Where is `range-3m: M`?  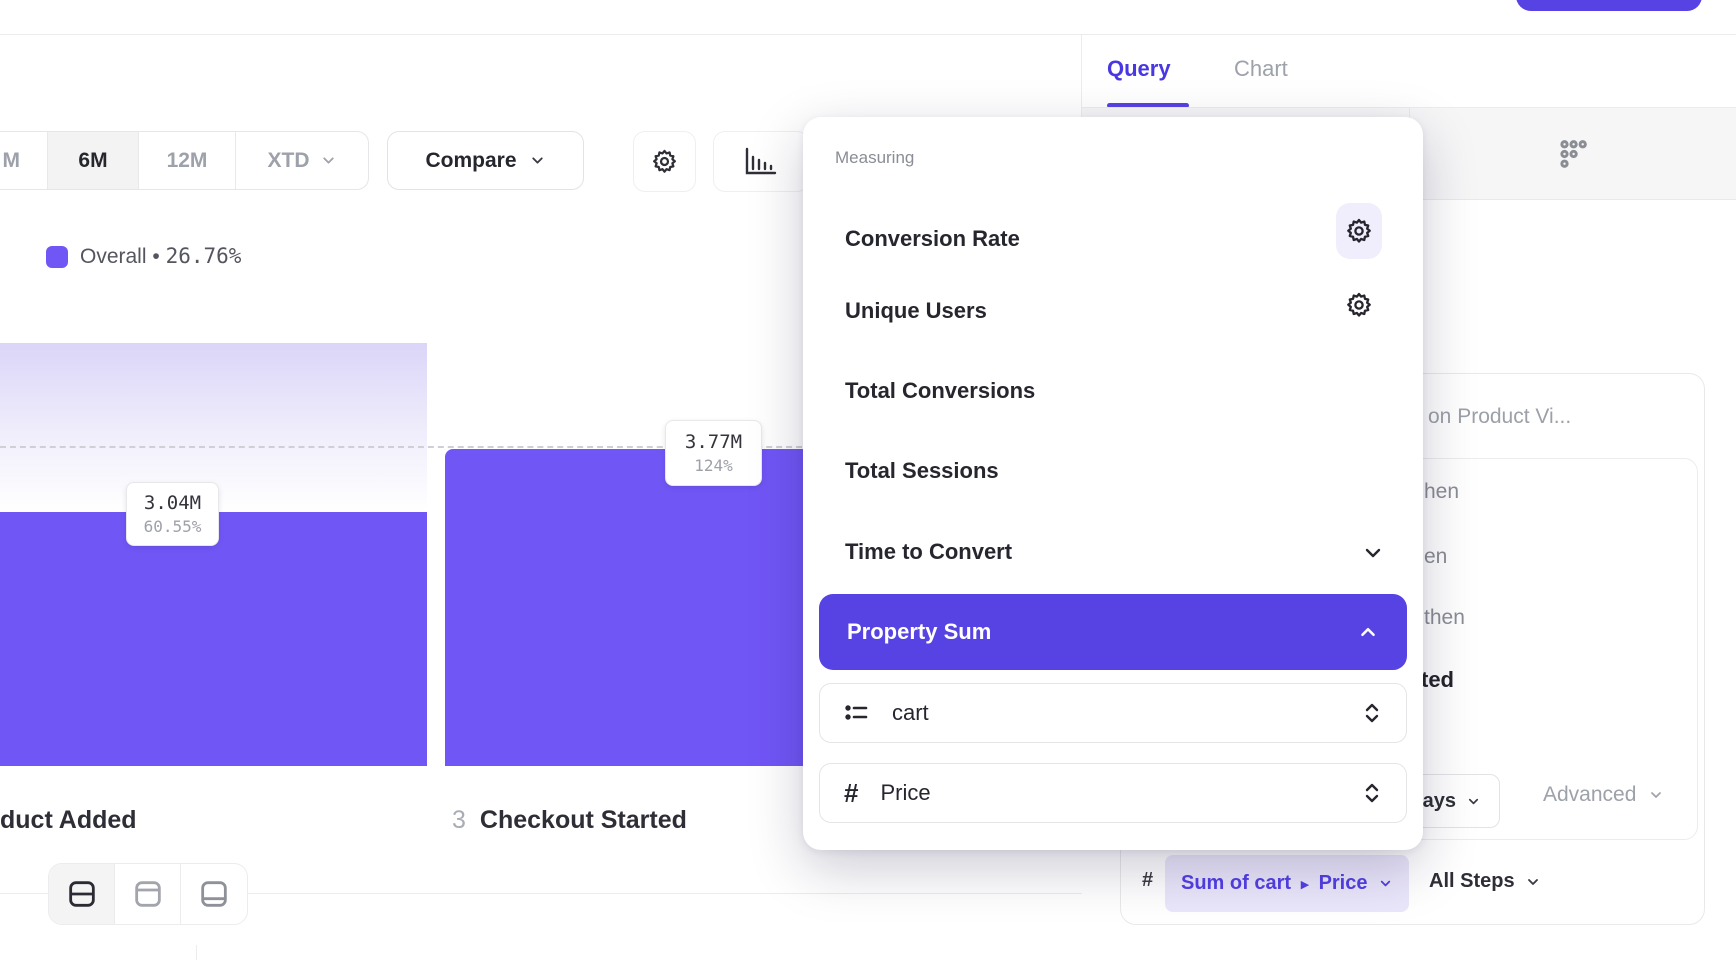
range-3m: M is located at coordinates (24, 160).